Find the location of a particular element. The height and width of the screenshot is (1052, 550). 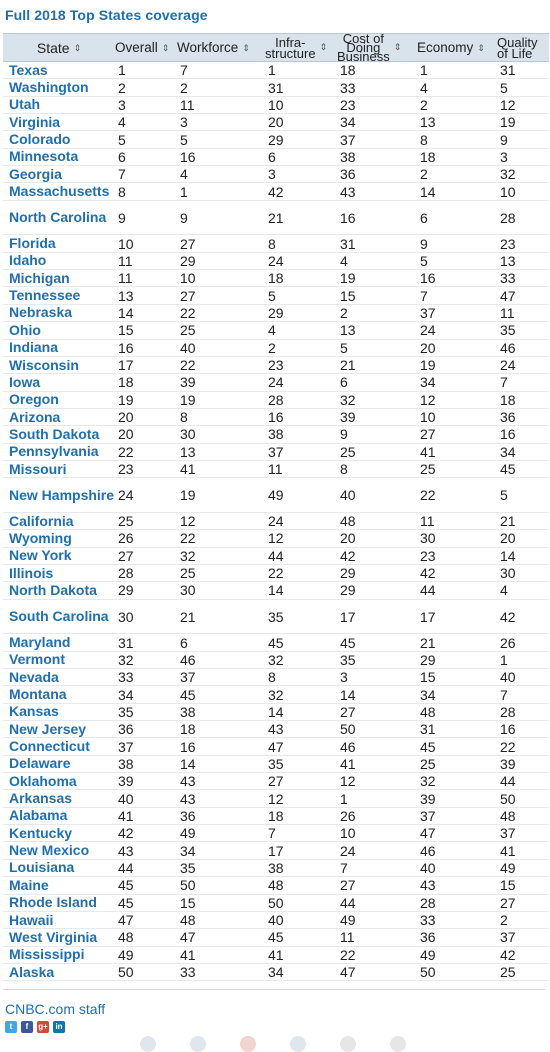

state-name-link: Mississippi is located at coordinates (47, 954).